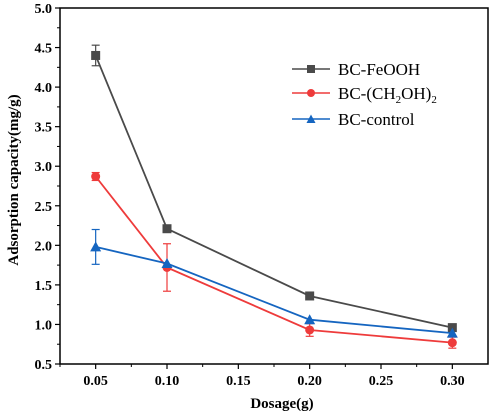 This screenshot has height=415, width=498. What do you see at coordinates (281, 404) in the screenshot?
I see `x-axis-title: Dosage(g)` at bounding box center [281, 404].